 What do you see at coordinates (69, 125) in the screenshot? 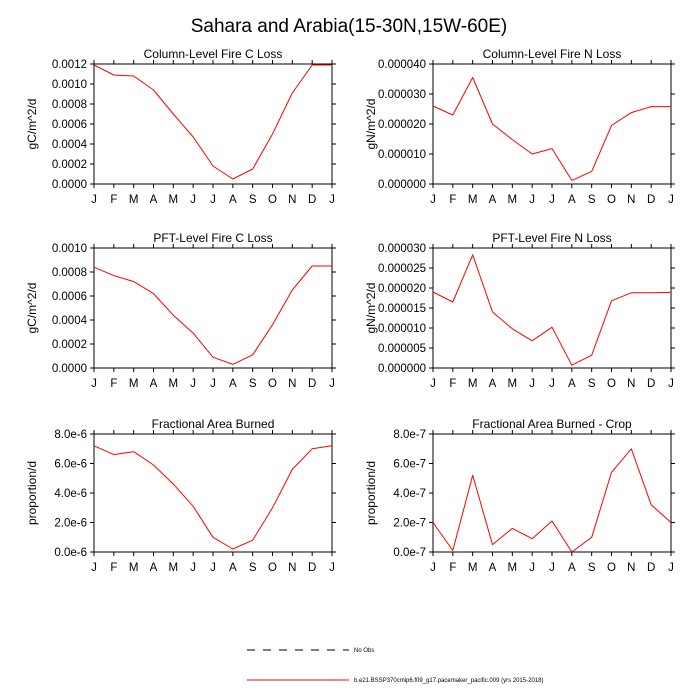
I see `y-tick-label: 0.0006` at bounding box center [69, 125].